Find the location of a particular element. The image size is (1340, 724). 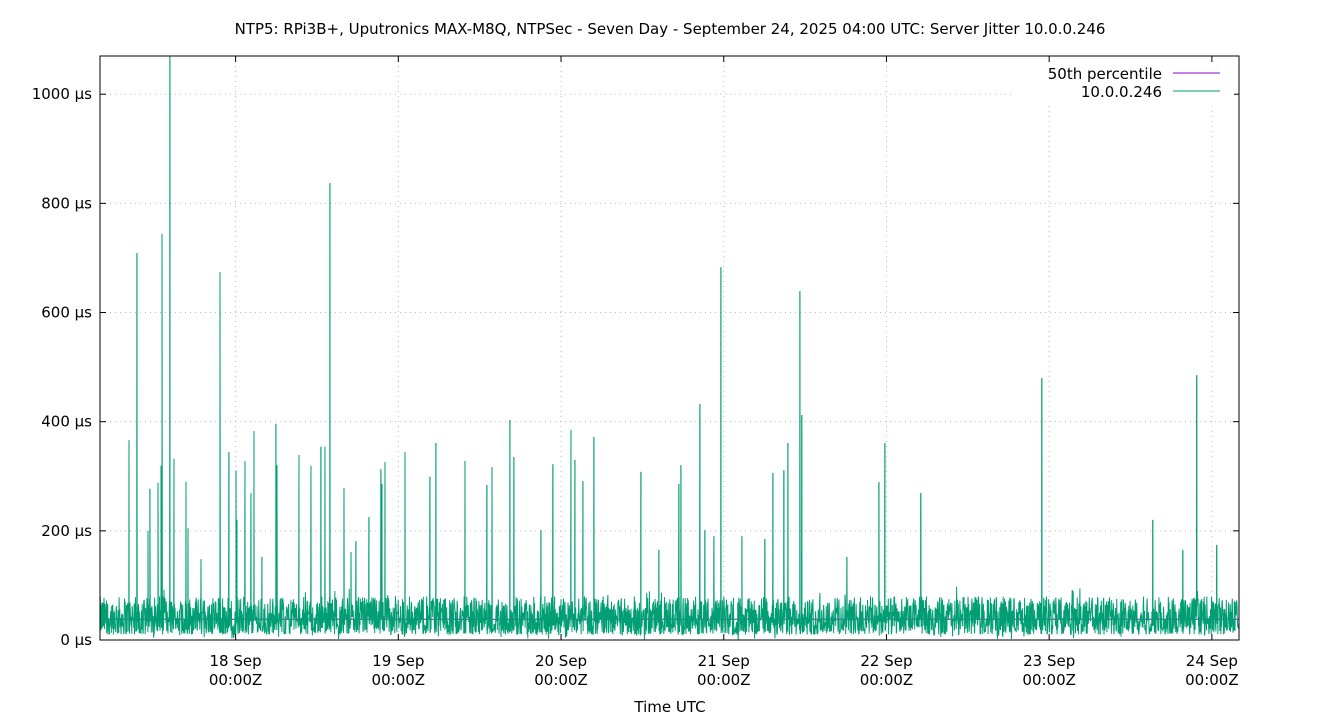

y-tick-label: 0 µs is located at coordinates (76, 640).